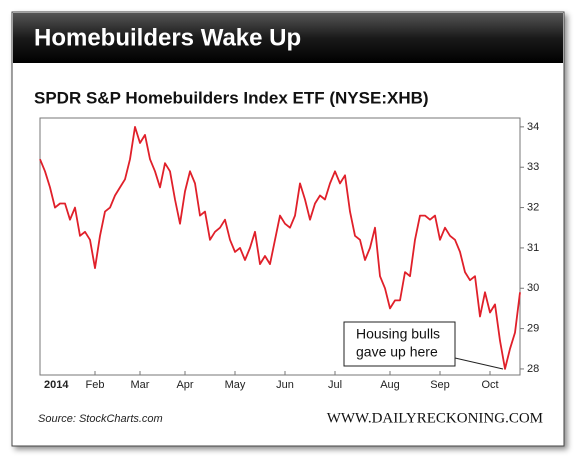 This screenshot has width=580, height=469. Describe the element at coordinates (140, 385) in the screenshot. I see `x-tick-label: Mar` at that location.